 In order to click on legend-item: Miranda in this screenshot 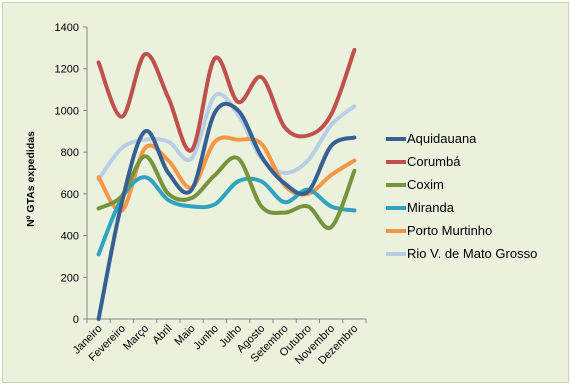, I will do `click(461, 207)`.